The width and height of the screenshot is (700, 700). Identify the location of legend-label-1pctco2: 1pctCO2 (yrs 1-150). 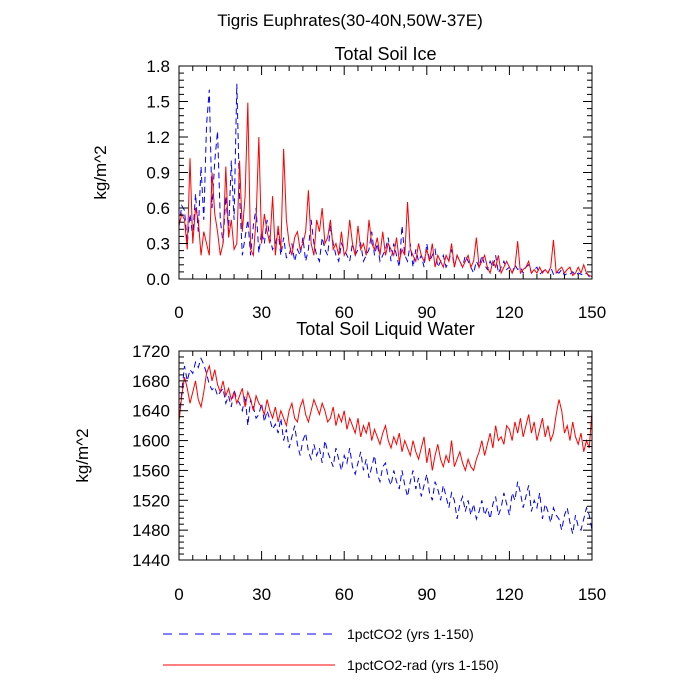
(410, 634).